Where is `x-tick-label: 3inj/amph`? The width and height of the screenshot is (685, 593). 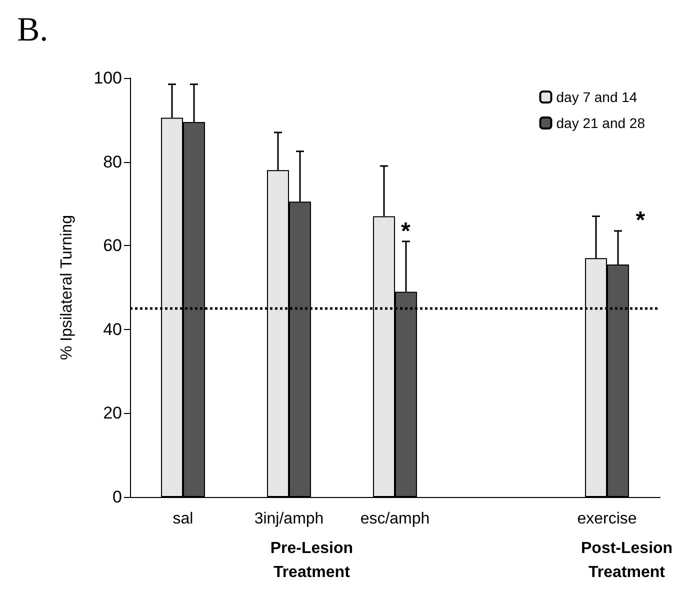
x-tick-label: 3inj/amph is located at coordinates (289, 519).